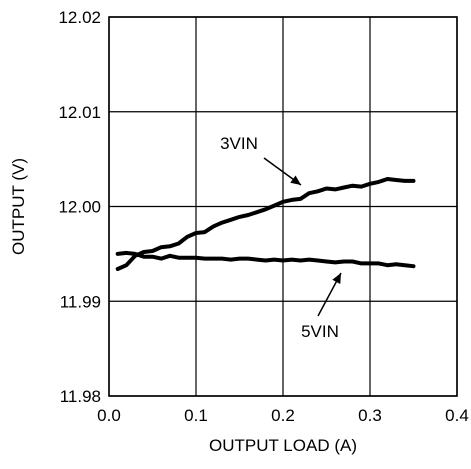 This screenshot has height=469, width=471. What do you see at coordinates (109, 415) in the screenshot?
I see `x-tick-label: 0.0` at bounding box center [109, 415].